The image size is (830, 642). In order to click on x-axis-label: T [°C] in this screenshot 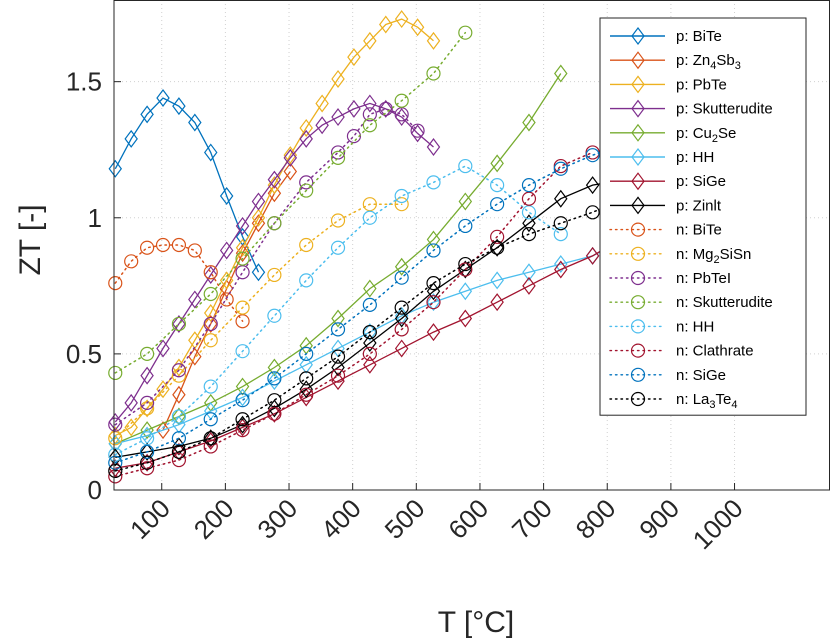, I will do `click(476, 622)`.